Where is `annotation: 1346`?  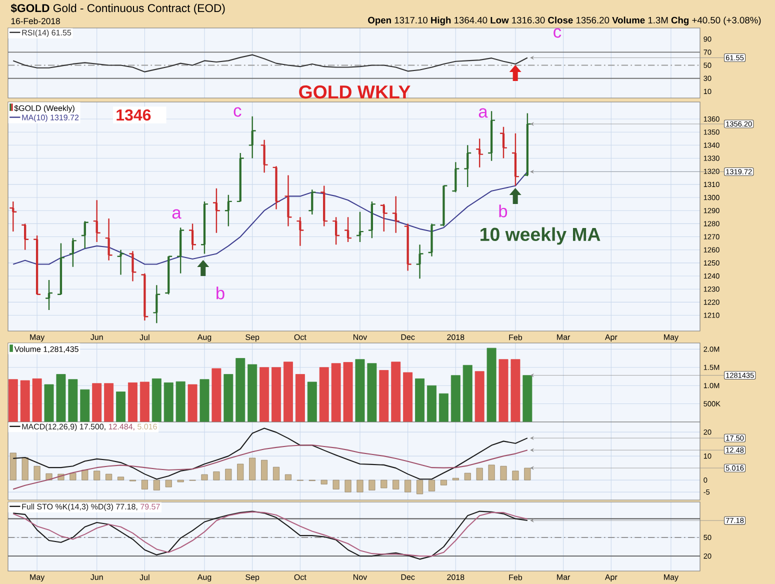
annotation: 1346 is located at coordinates (133, 115).